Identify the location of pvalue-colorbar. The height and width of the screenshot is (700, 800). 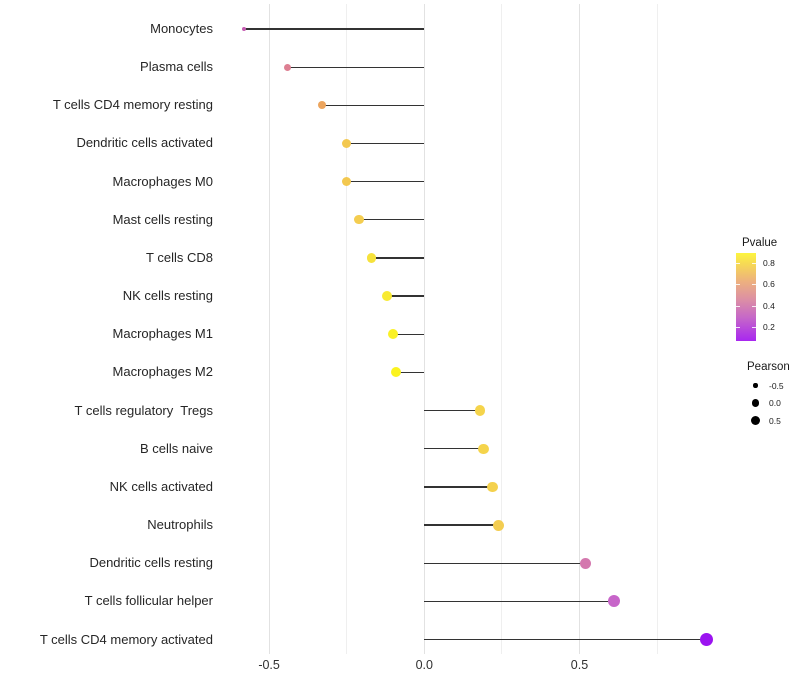
(746, 297).